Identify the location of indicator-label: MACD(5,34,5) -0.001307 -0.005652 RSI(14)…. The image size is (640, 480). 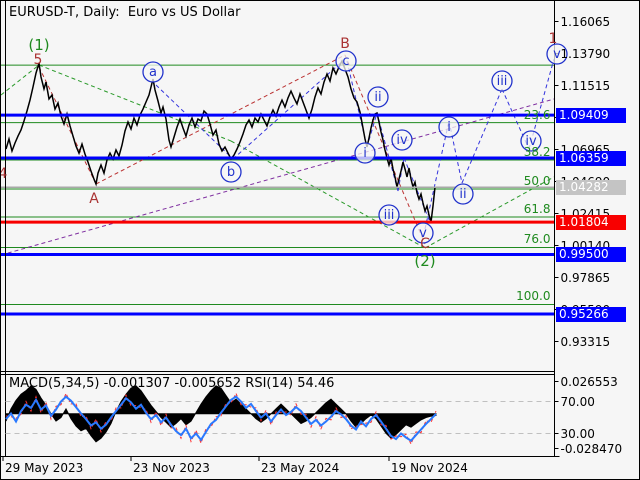
(172, 383).